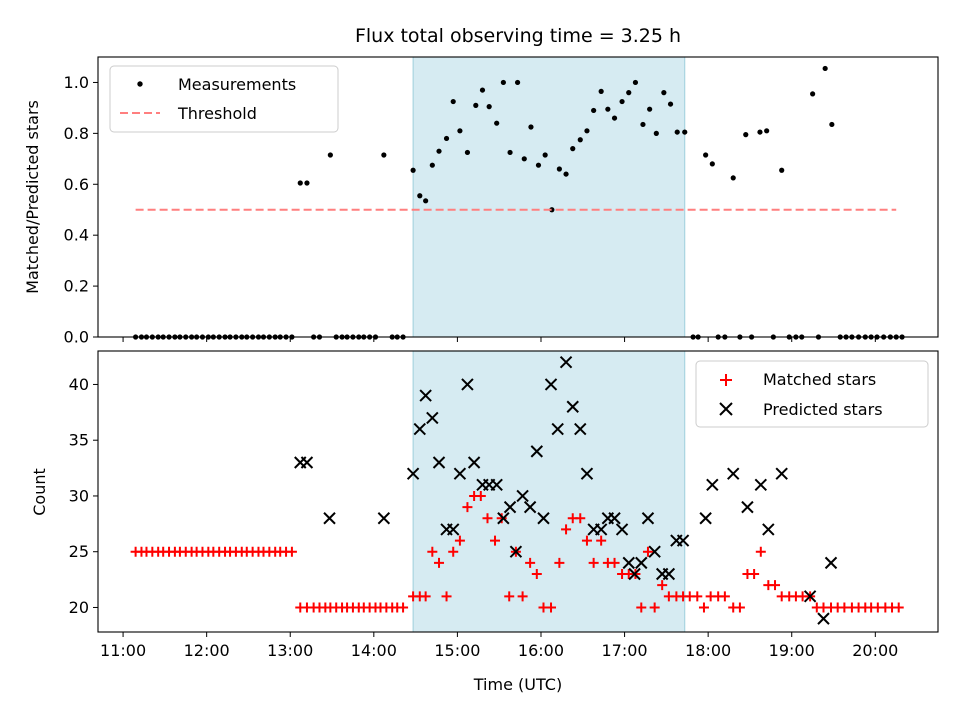  What do you see at coordinates (39, 492) in the screenshot?
I see `bottom-y-axis-title: Count` at bounding box center [39, 492].